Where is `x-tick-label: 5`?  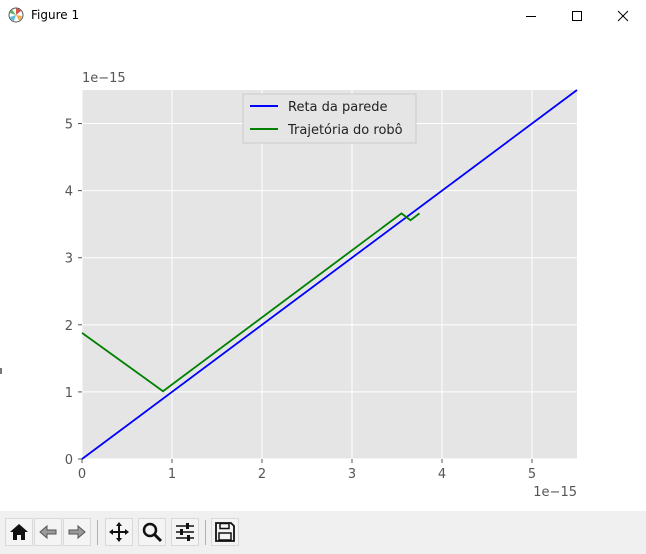 x-tick-label: 5 is located at coordinates (532, 474).